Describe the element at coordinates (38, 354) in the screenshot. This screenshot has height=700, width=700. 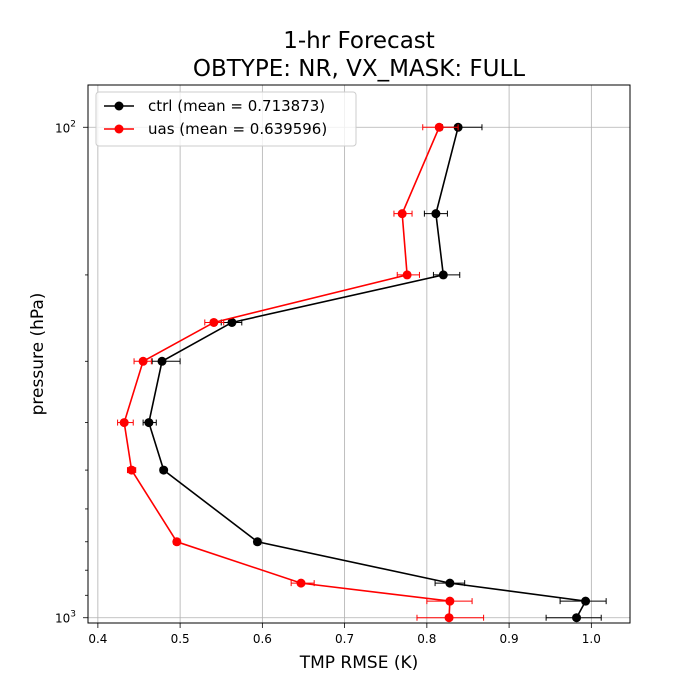
I see `y-axis-label: pressure (hPa)` at that location.